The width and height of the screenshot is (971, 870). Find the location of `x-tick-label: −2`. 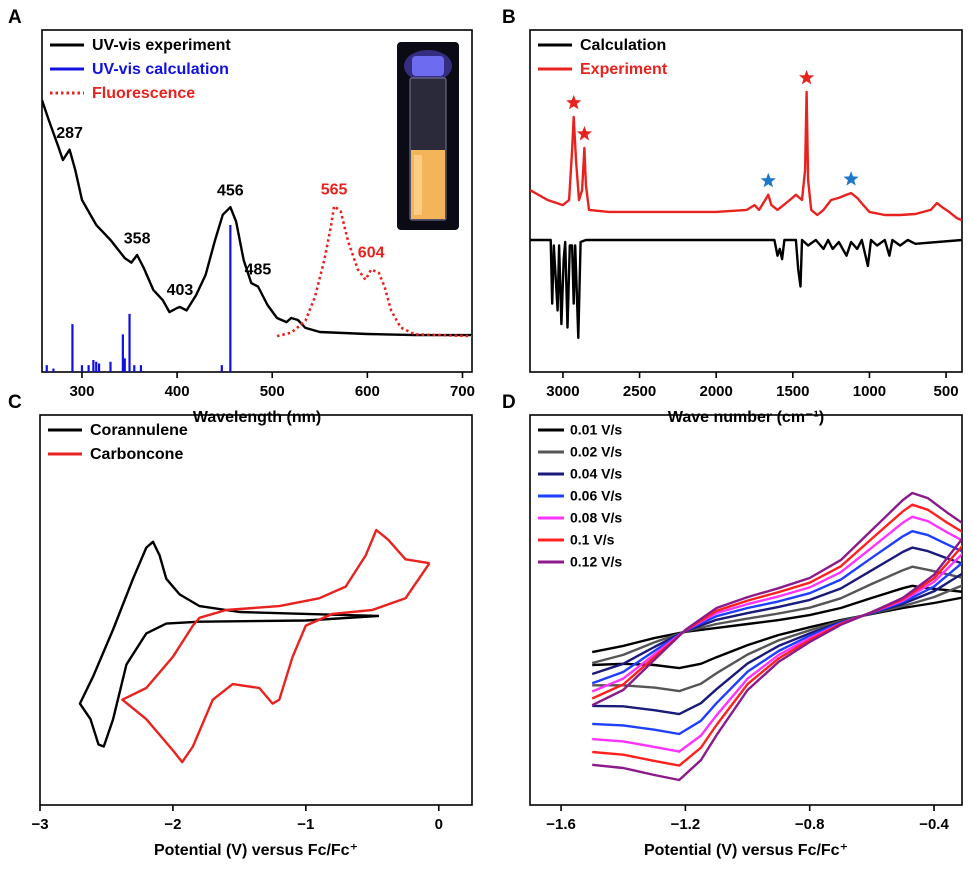

x-tick-label: −2 is located at coordinates (172, 824).